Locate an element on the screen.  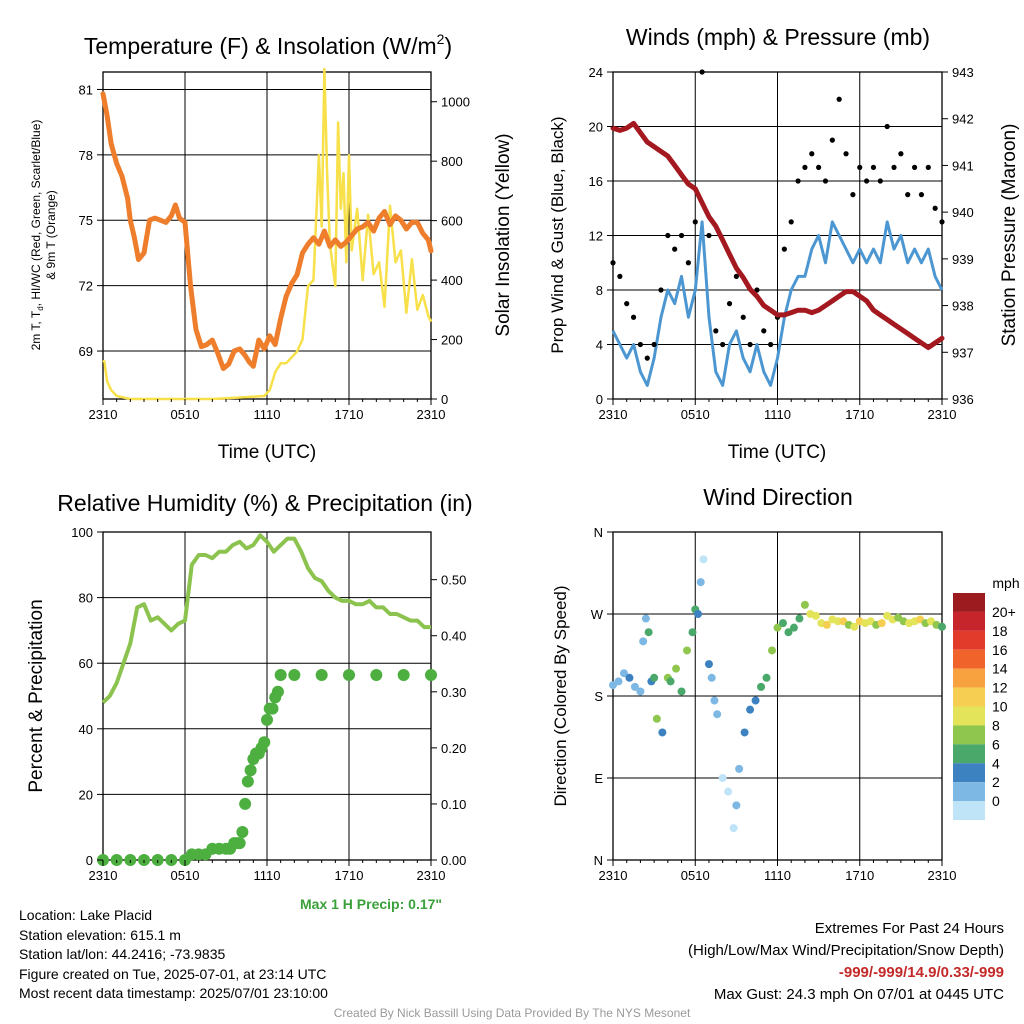
y-tick-label: 20 is located at coordinates (596, 127).